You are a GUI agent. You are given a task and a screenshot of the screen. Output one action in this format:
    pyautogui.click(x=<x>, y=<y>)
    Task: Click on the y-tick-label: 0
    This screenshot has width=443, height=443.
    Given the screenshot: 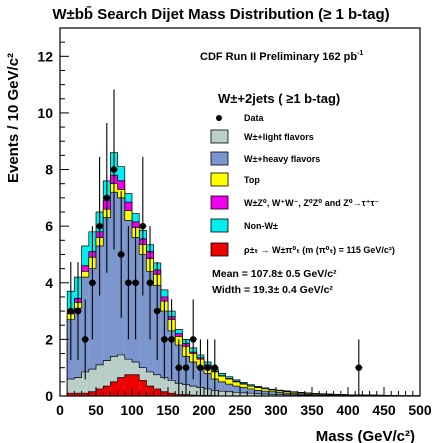 What is the action you would take?
    pyautogui.click(x=49, y=396)
    